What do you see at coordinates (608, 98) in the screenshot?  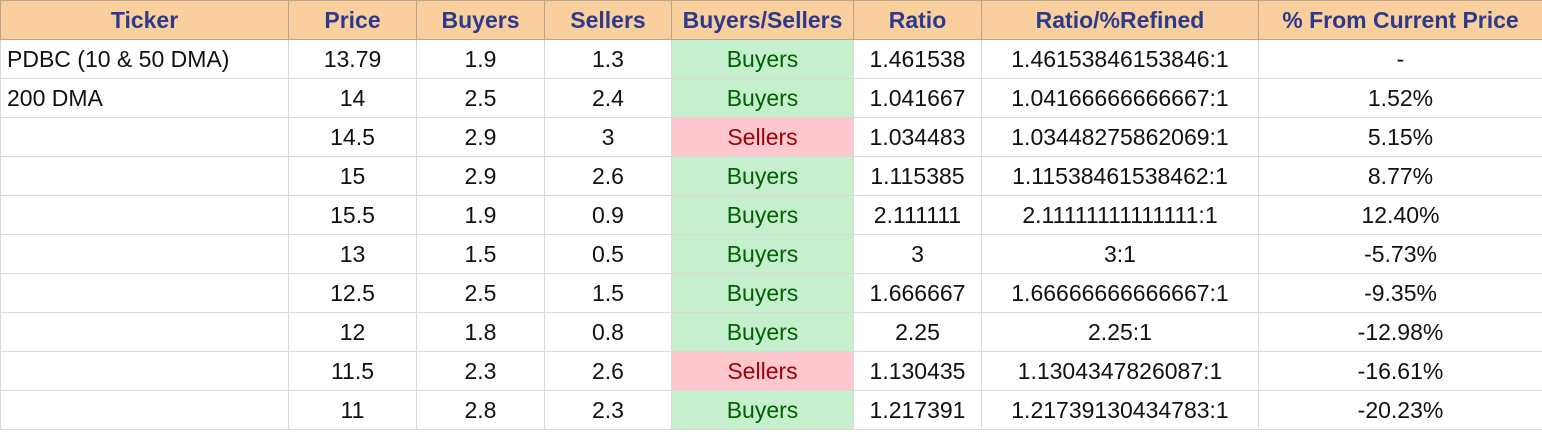 I see `cell-sellers: 2.4` at bounding box center [608, 98].